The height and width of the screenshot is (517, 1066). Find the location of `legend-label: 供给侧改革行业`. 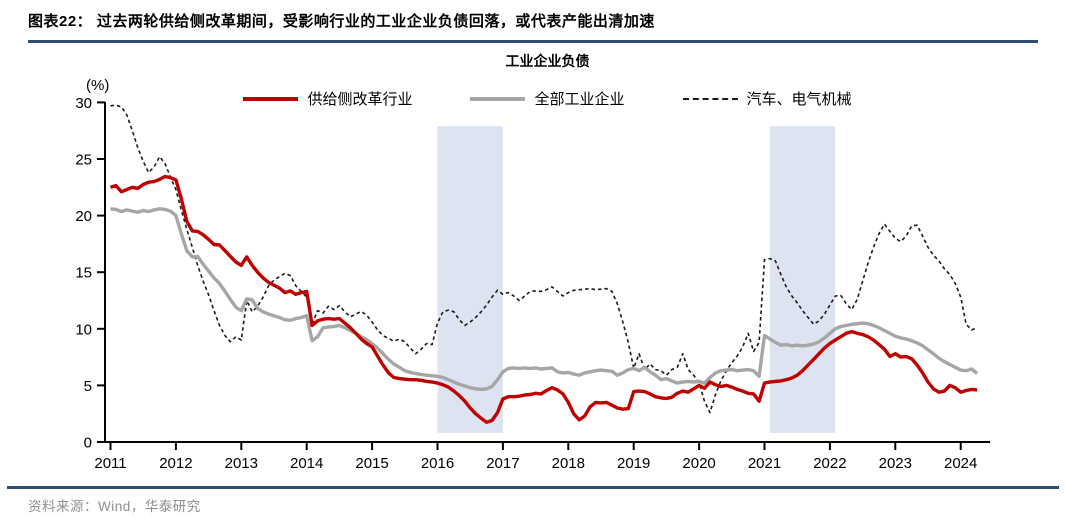

legend-label: 供给侧改革行业 is located at coordinates (360, 99).